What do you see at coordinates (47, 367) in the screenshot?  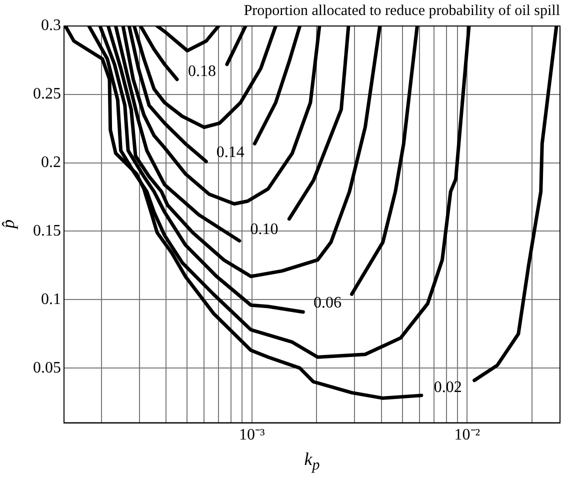 I see `y-tick-label: 0.05` at bounding box center [47, 367].